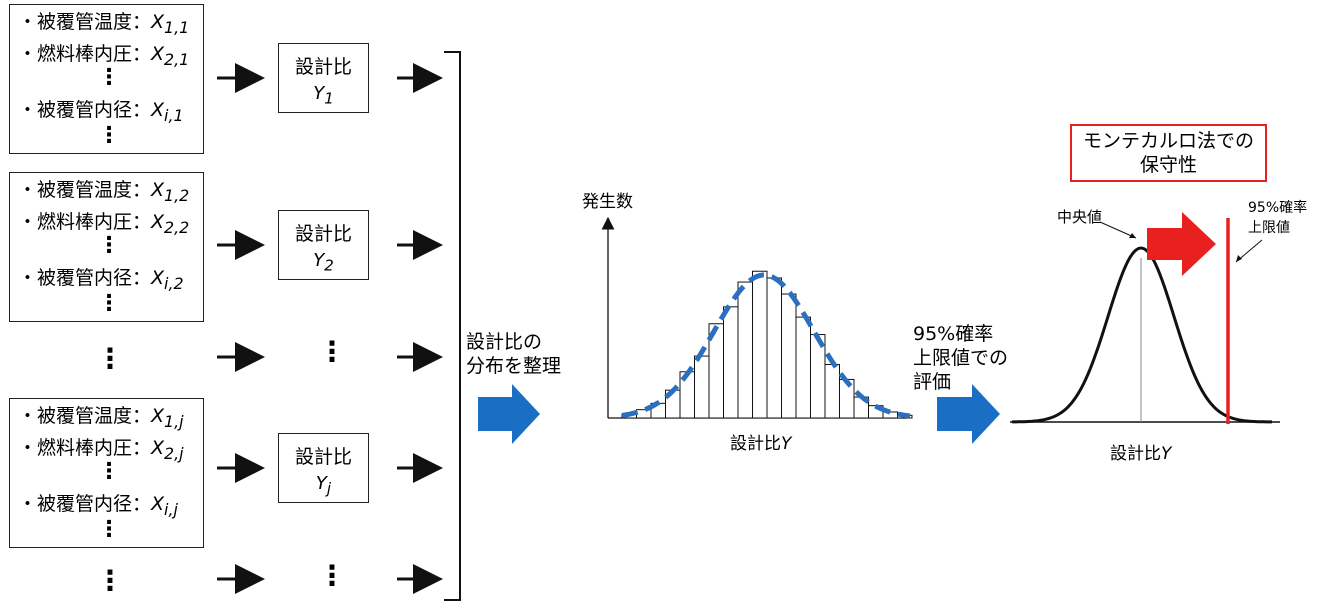 This screenshot has width=1339, height=611. I want to click on upper-limit-label: 95%確率 上限値, so click(1278, 218).